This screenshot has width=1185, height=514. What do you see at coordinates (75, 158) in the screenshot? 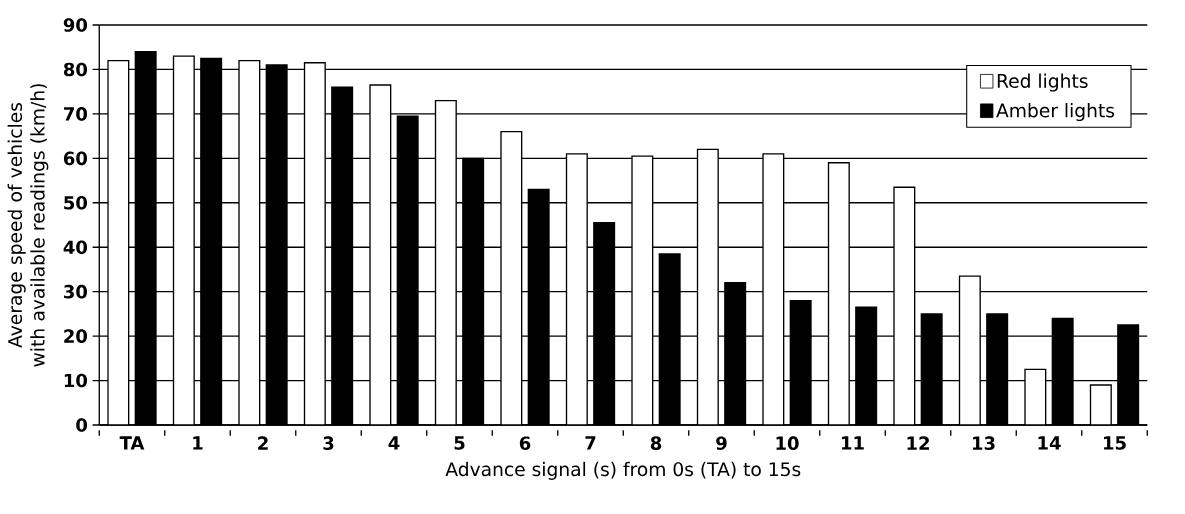
I see `y-tick-label: 60` at bounding box center [75, 158].